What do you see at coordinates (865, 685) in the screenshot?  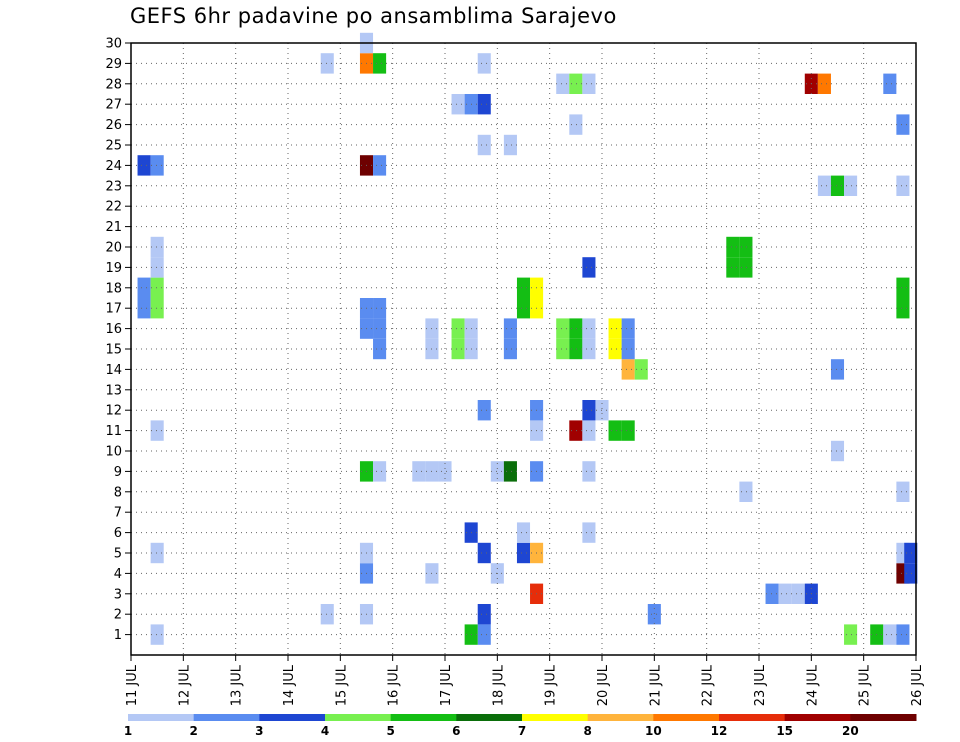 I see `x-tick-label: 25 JUL` at bounding box center [865, 685].